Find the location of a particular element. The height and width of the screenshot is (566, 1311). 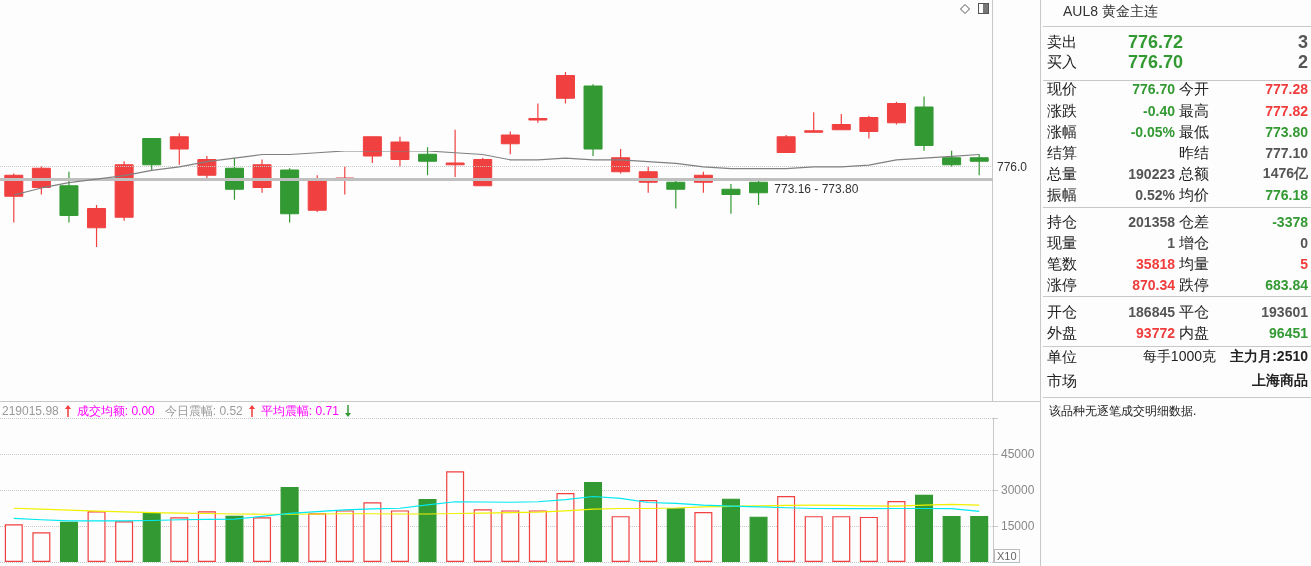

text: 683.84 is located at coordinates (1286, 285).